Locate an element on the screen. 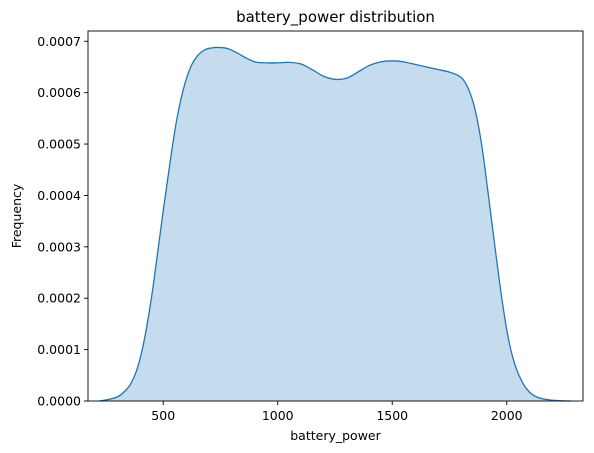 This screenshot has height=453, width=594. y-tick-label: 0.0000 is located at coordinates (59, 401).